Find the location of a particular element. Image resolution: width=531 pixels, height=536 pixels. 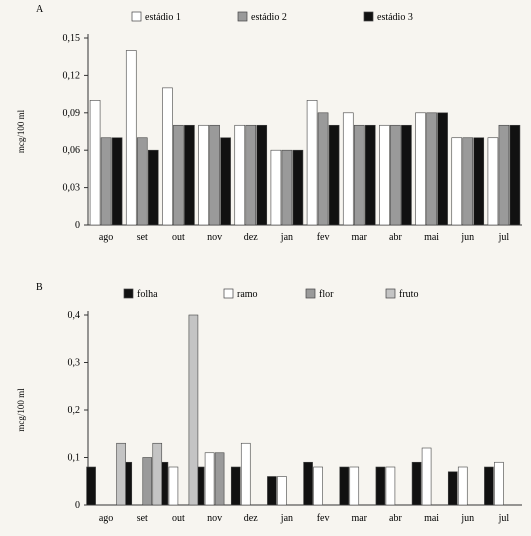

panel-letter-A: A is located at coordinates (40, 9).